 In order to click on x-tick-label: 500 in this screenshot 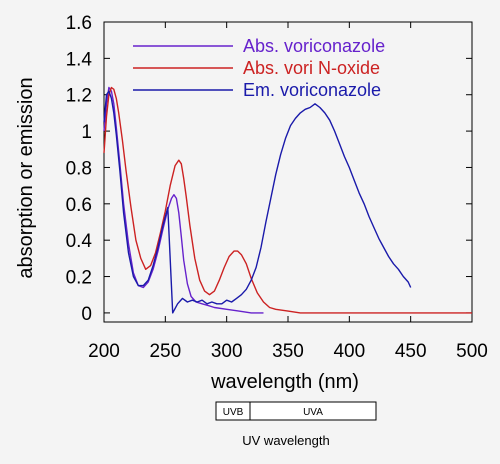, I will do `click(472, 351)`.